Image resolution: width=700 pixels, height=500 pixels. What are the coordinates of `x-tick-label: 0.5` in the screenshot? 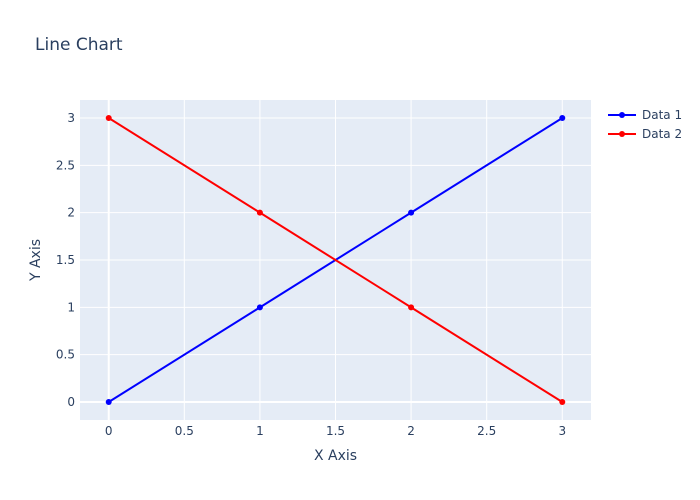 It's located at (184, 431).